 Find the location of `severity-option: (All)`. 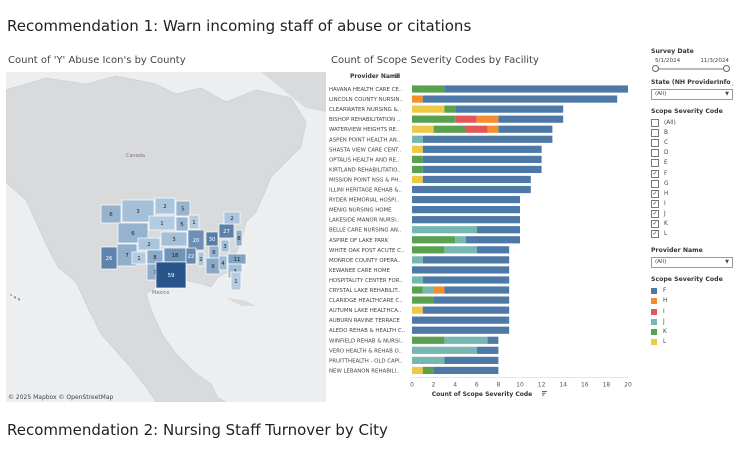

severity-option: (All) is located at coordinates (692, 123).